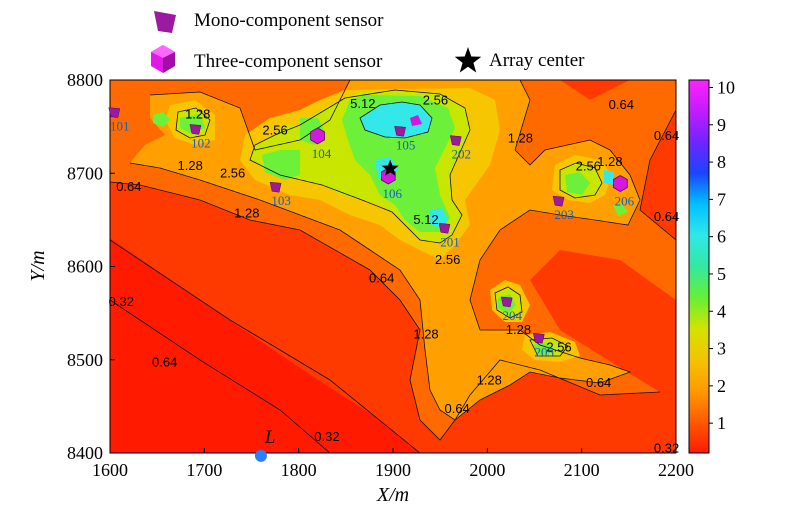  I want to click on colorbar-tick-label: 10, so click(726, 87).